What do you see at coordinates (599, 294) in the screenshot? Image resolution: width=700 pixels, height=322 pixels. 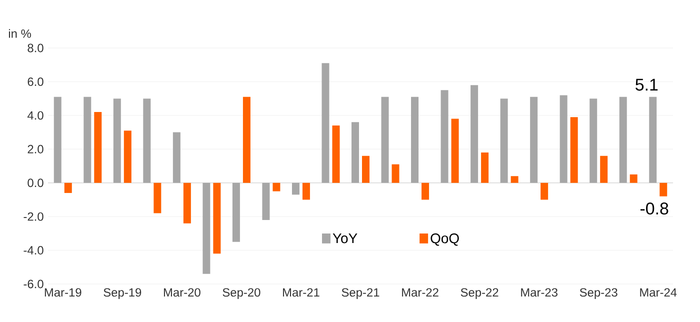 I see `x-tick-label: Sep-23` at bounding box center [599, 294].